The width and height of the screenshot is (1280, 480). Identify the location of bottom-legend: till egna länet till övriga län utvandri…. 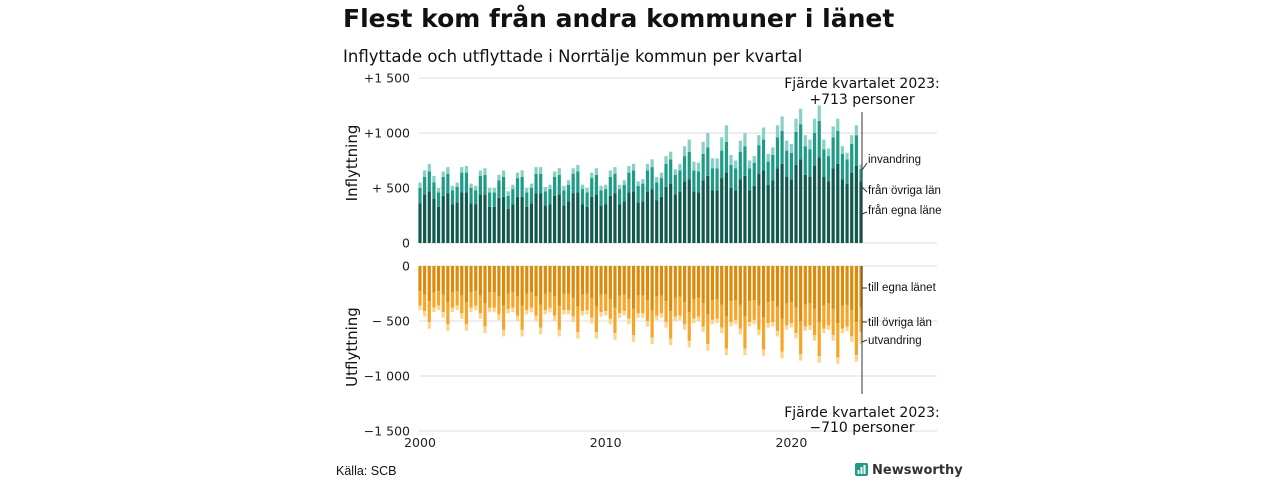
(899, 314).